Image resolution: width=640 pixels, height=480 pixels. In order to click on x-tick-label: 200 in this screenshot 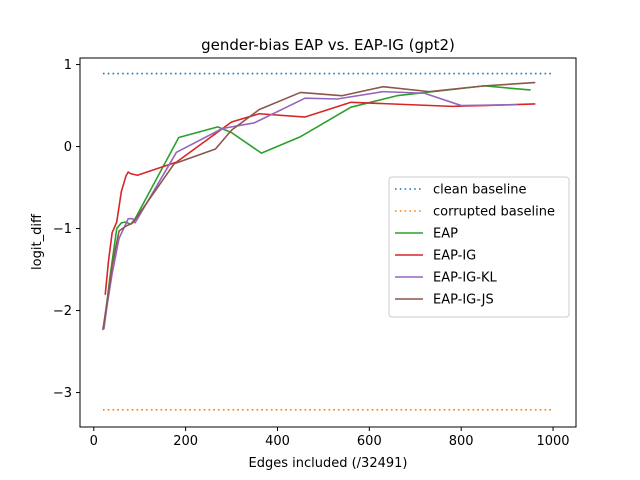, I will do `click(185, 441)`.